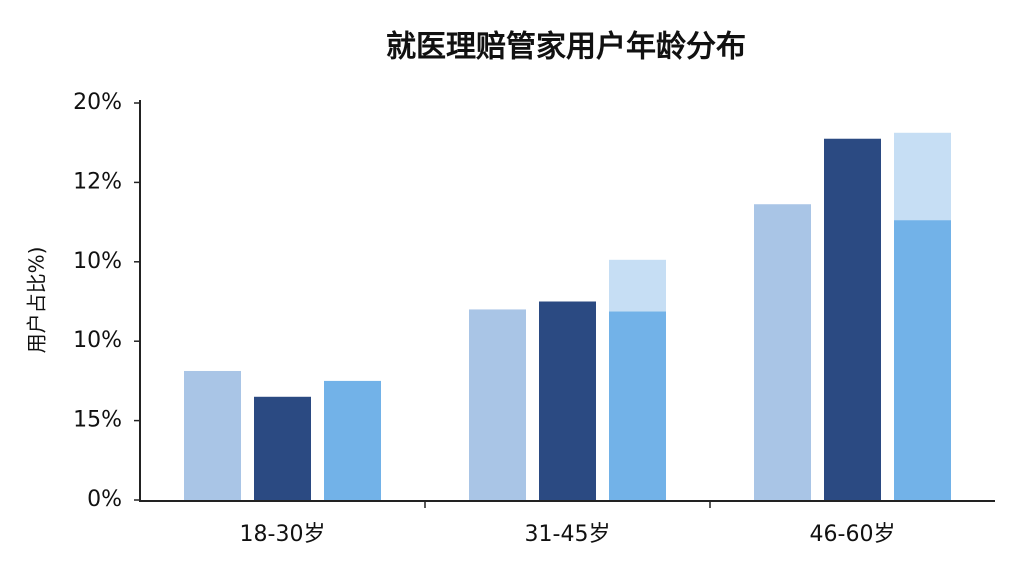  What do you see at coordinates (97, 181) in the screenshot?
I see `y-tick-label: 12%` at bounding box center [97, 181].